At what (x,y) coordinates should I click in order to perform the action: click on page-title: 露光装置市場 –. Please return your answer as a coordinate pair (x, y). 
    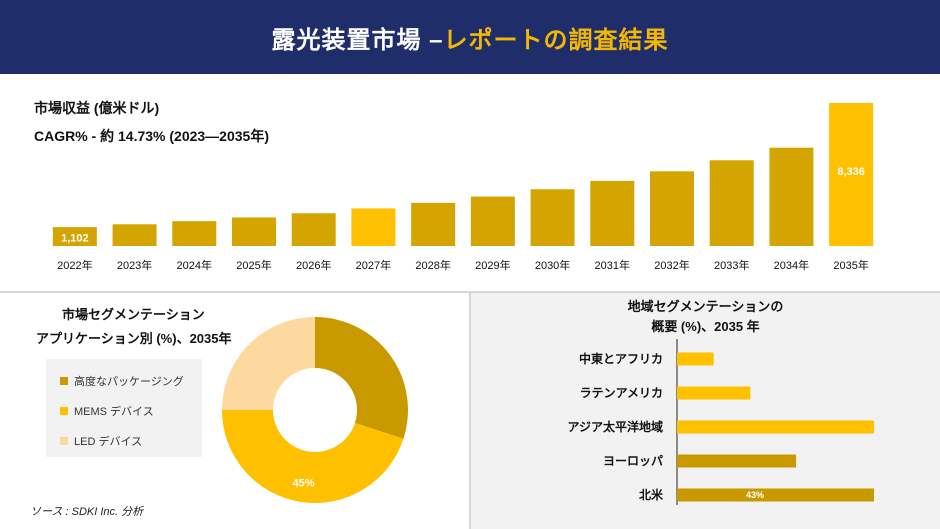
    Looking at the image, I should click on (357, 40).